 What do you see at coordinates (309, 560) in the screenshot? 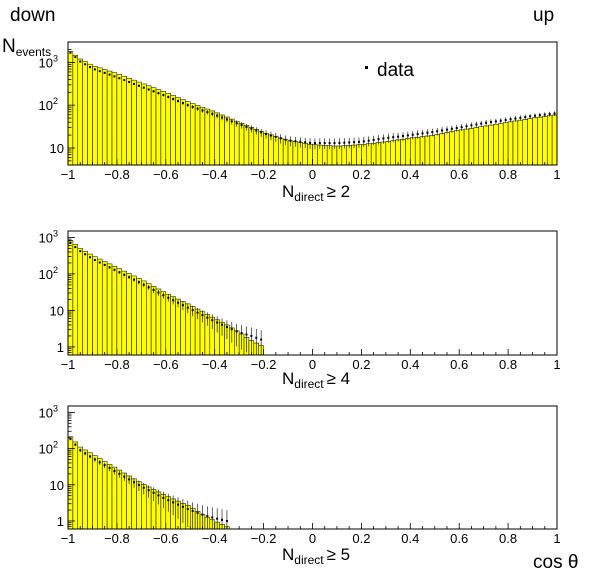
I see `condition-label-sub: direct` at bounding box center [309, 560].